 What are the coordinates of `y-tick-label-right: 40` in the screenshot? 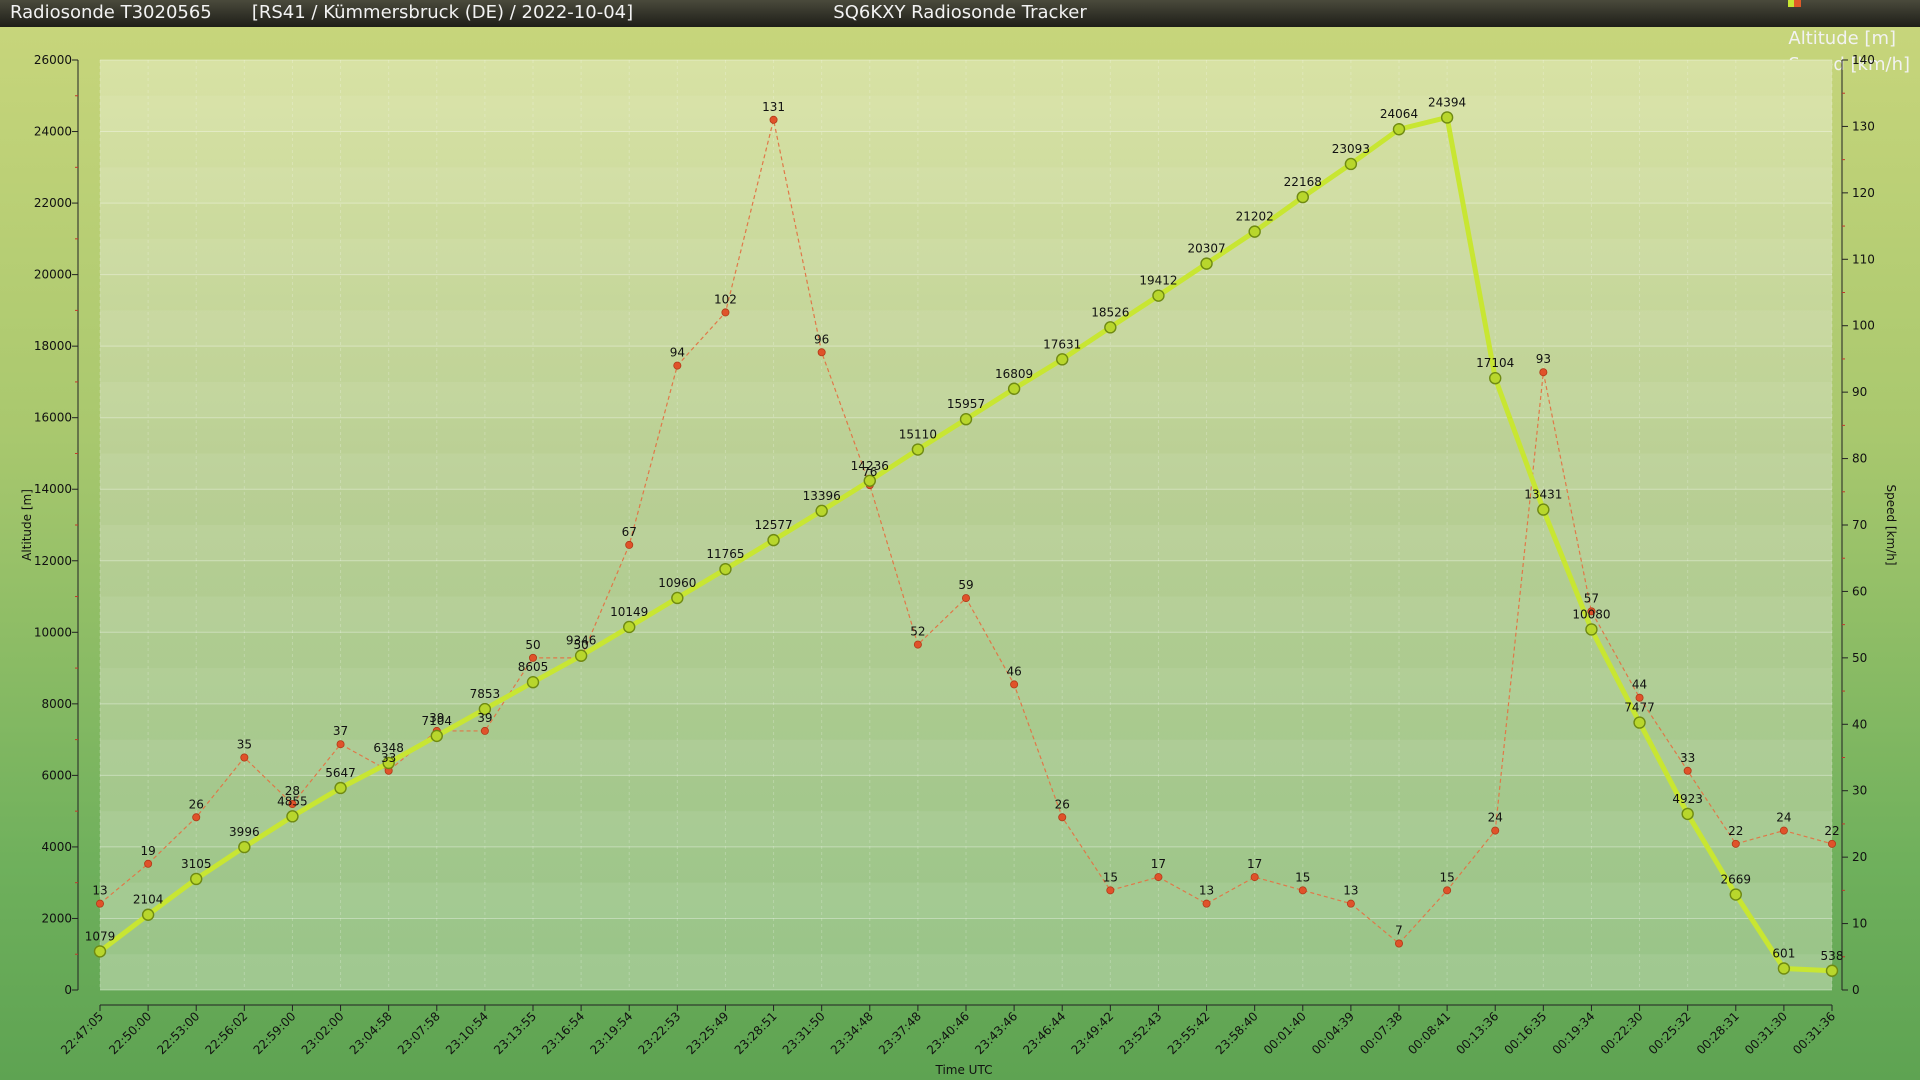 It's located at (1859, 724).